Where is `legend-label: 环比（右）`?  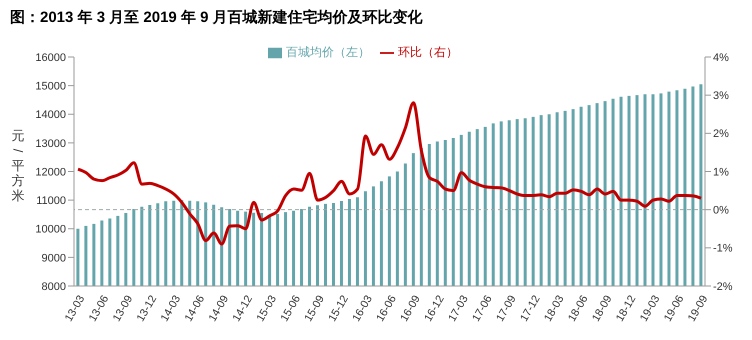
legend-label: 环比（右） is located at coordinates (428, 52).